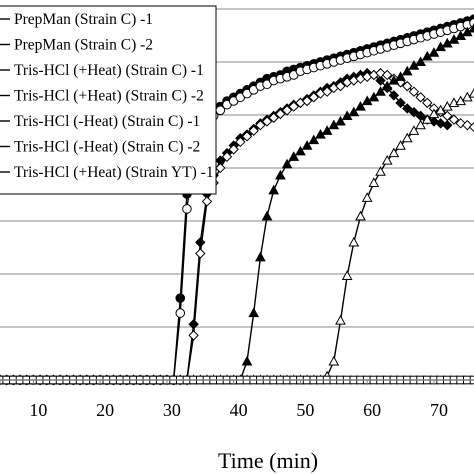  What do you see at coordinates (237, 382) in the screenshot?
I see `axes` at bounding box center [237, 382].